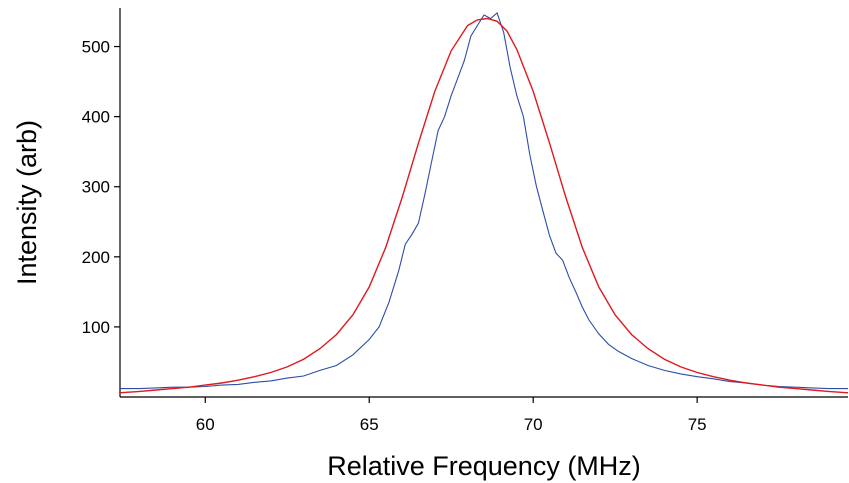 The height and width of the screenshot is (483, 849). What do you see at coordinates (484, 466) in the screenshot?
I see `x-axis-title: Relative Frequency (MHz)` at bounding box center [484, 466].